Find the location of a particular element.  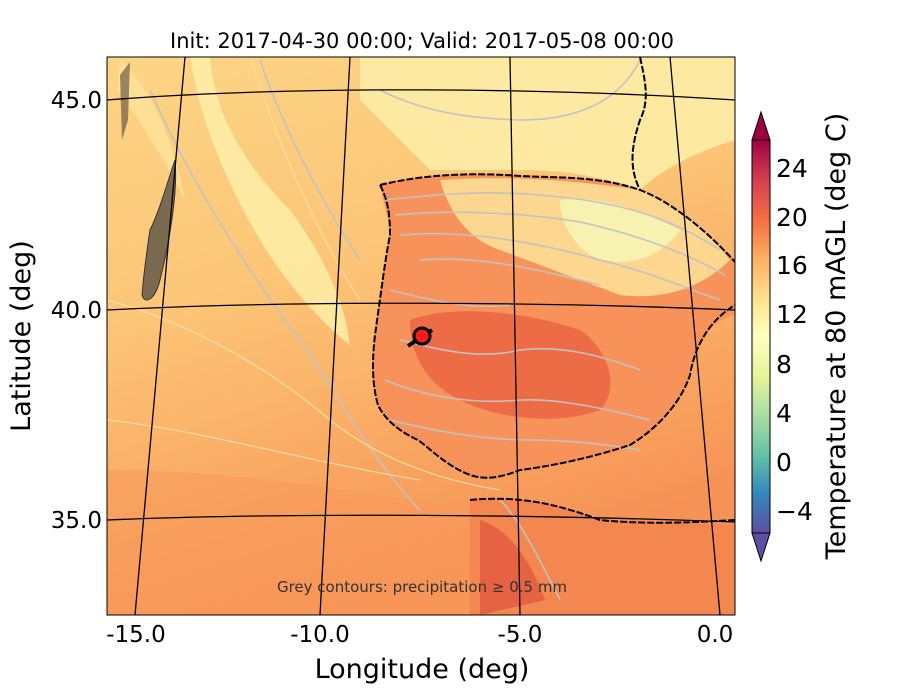

location-marker is located at coordinates (422, 336).